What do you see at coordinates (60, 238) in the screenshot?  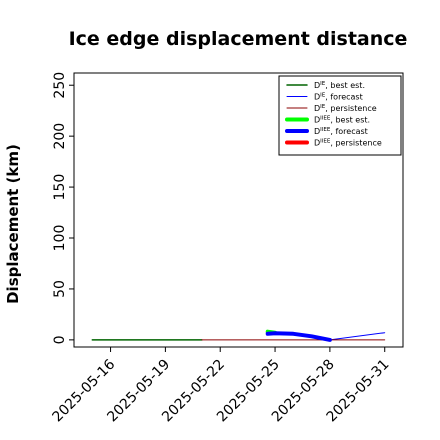 I see `y-tick-label: 100` at bounding box center [60, 238].